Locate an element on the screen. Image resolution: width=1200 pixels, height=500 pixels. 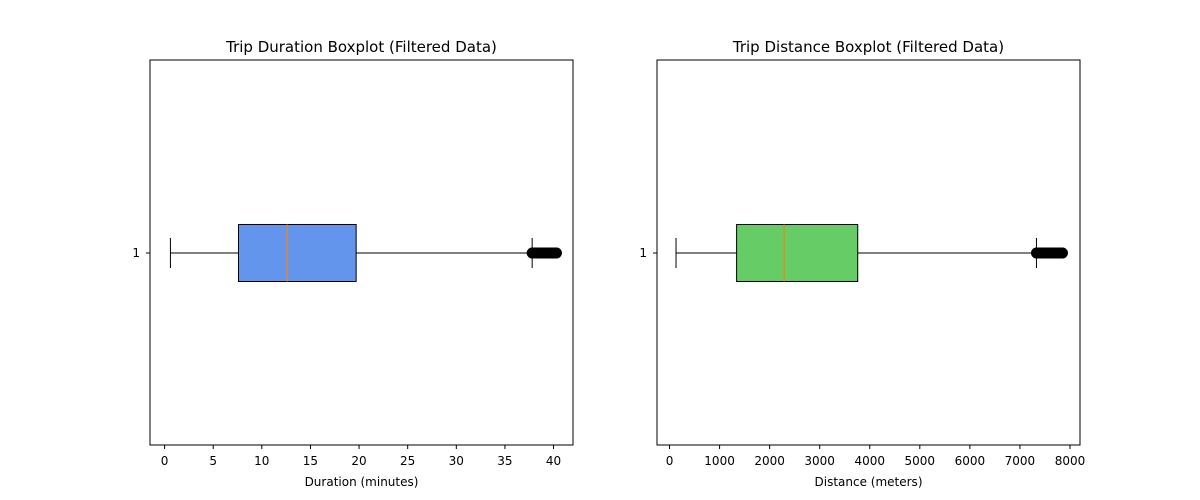
duration-x-tick-label: 35 is located at coordinates (504, 461).